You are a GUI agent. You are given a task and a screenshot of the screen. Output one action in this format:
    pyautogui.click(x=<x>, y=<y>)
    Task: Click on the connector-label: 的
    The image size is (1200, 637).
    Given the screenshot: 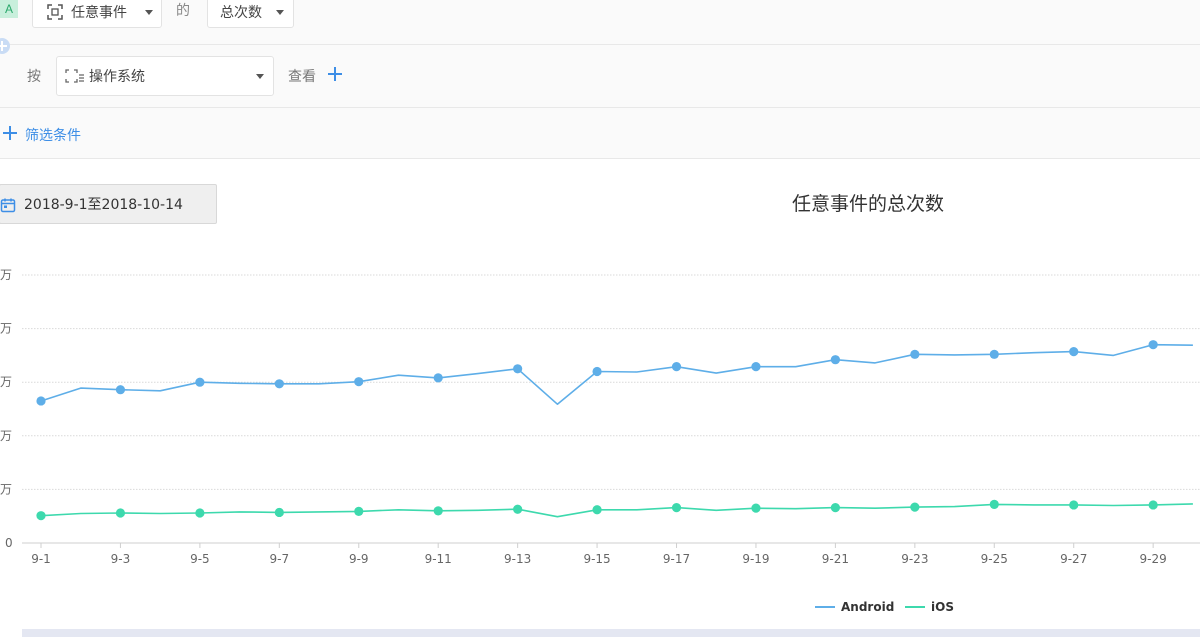 What is the action you would take?
    pyautogui.click(x=183, y=11)
    